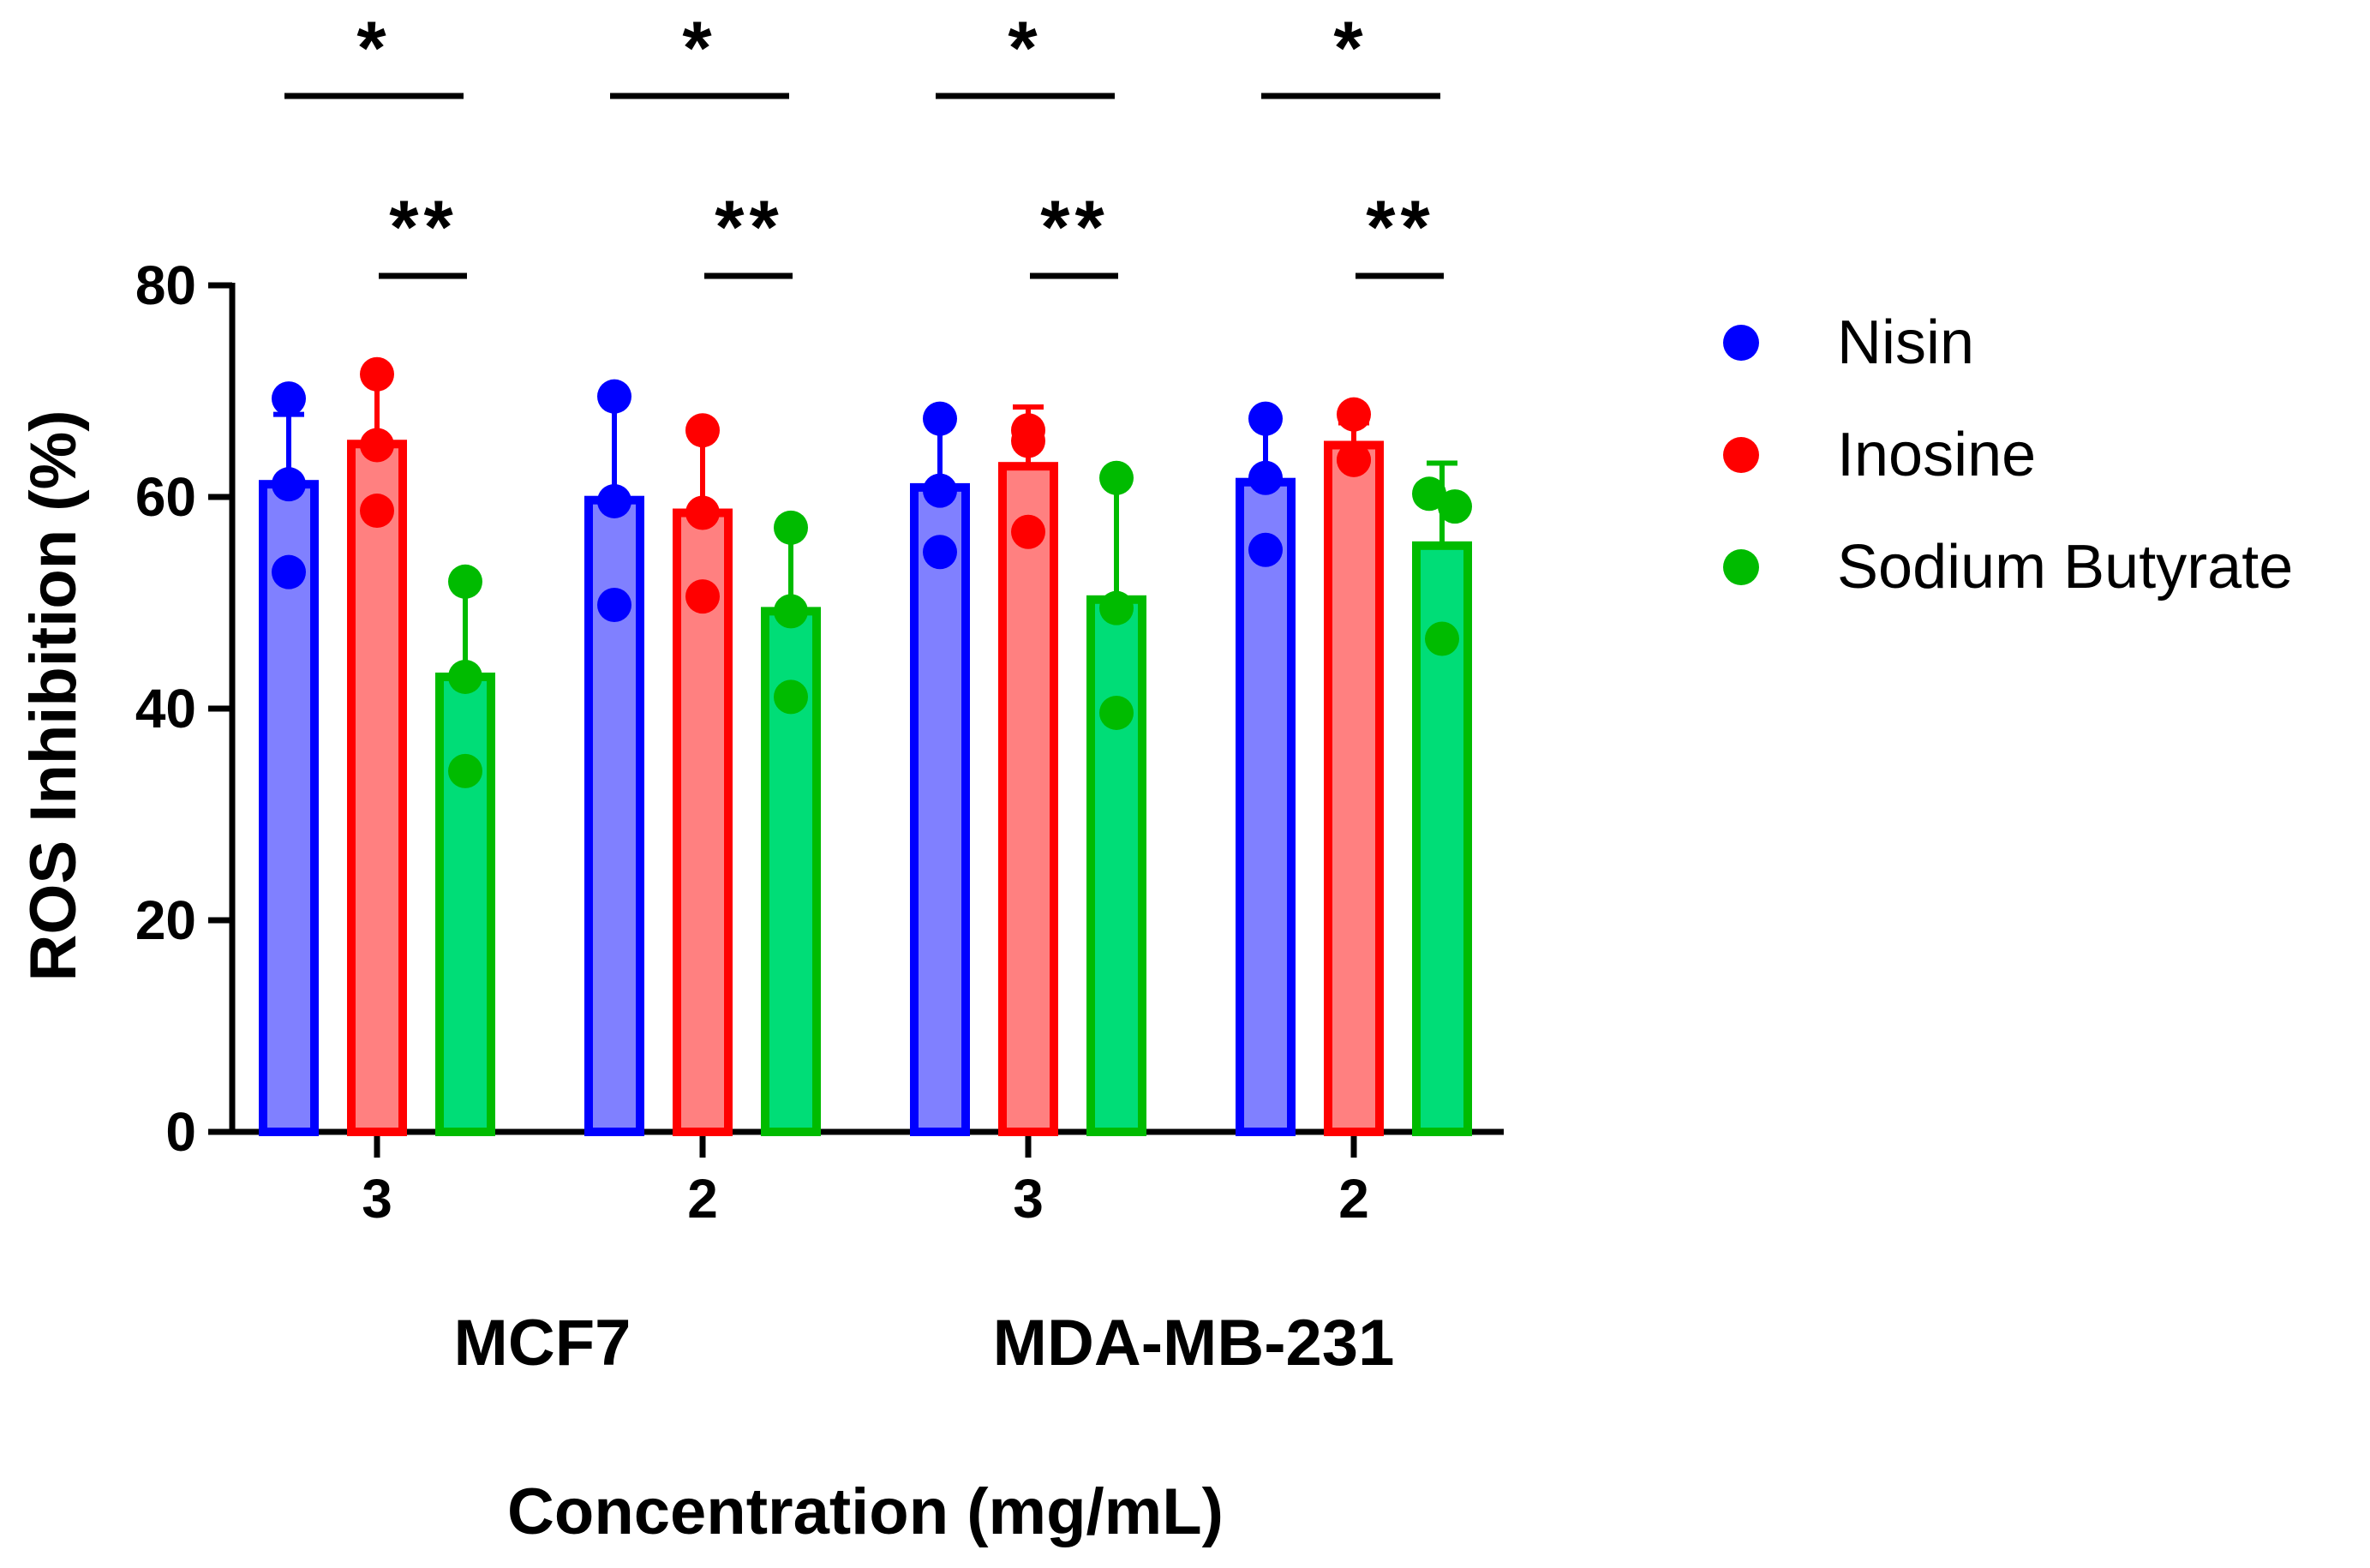 This screenshot has height=1568, width=2370. What do you see at coordinates (1194, 1343) in the screenshot?
I see `cell-line-label: MDA-MB-231` at bounding box center [1194, 1343].